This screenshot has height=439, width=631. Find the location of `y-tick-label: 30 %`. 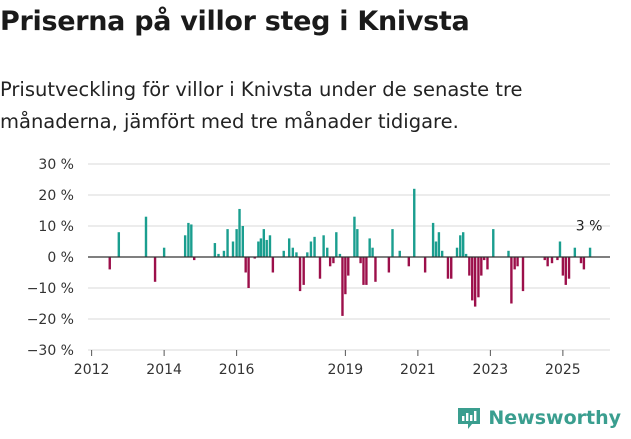

y-tick-label: 30 % is located at coordinates (56, 165).